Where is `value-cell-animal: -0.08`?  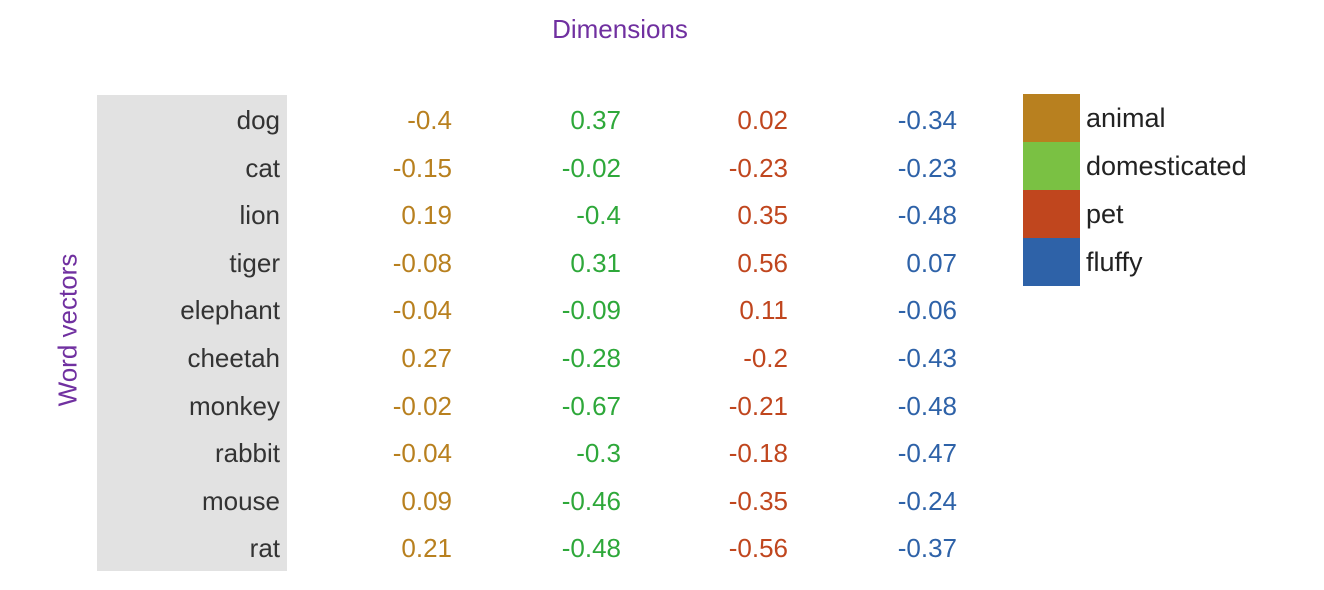 value-cell-animal: -0.08 is located at coordinates (422, 262).